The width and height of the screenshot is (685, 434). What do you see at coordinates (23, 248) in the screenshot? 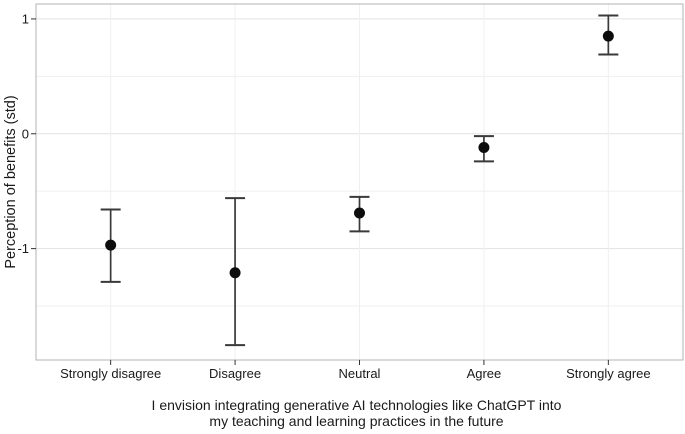
I see `y-axis-tick-label: -1` at bounding box center [23, 248].